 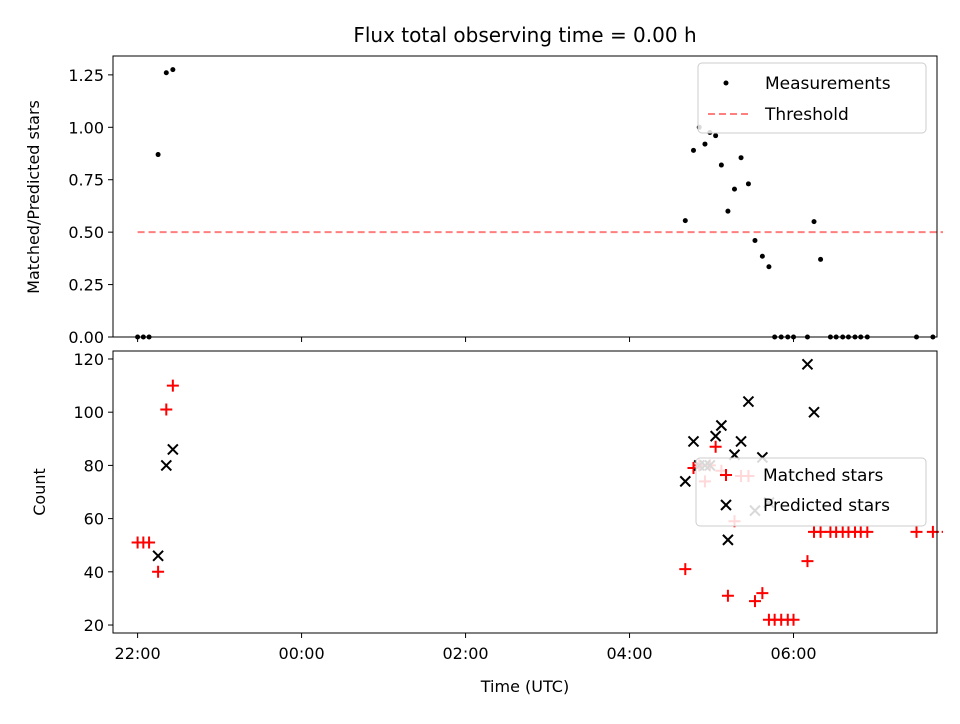 I want to click on legend-label-measurements: Measurements, so click(x=828, y=84).